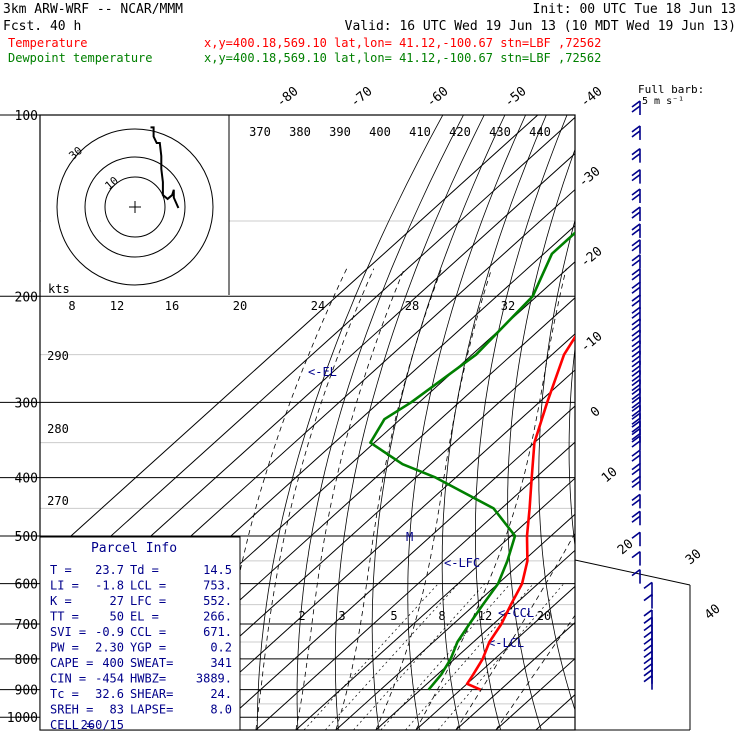 Image resolution: width=740 pixels, height=740 pixels. What do you see at coordinates (117, 617) in the screenshot?
I see `parcel-stat: 50` at bounding box center [117, 617].